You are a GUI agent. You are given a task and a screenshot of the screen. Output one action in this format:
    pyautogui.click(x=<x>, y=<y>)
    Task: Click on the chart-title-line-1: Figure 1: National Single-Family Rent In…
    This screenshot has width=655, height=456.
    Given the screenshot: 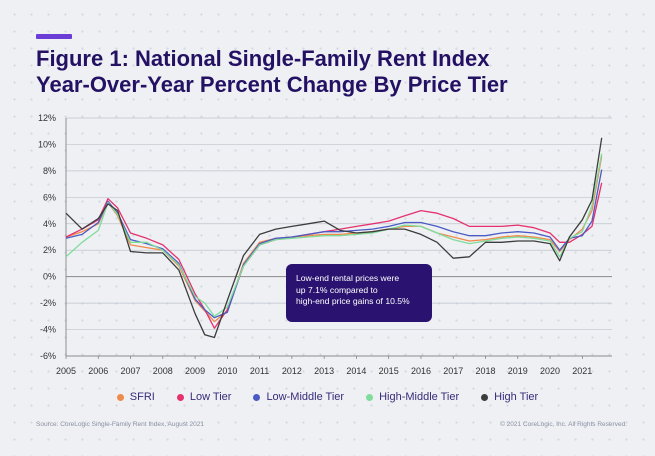 What is the action you would take?
    pyautogui.click(x=263, y=58)
    